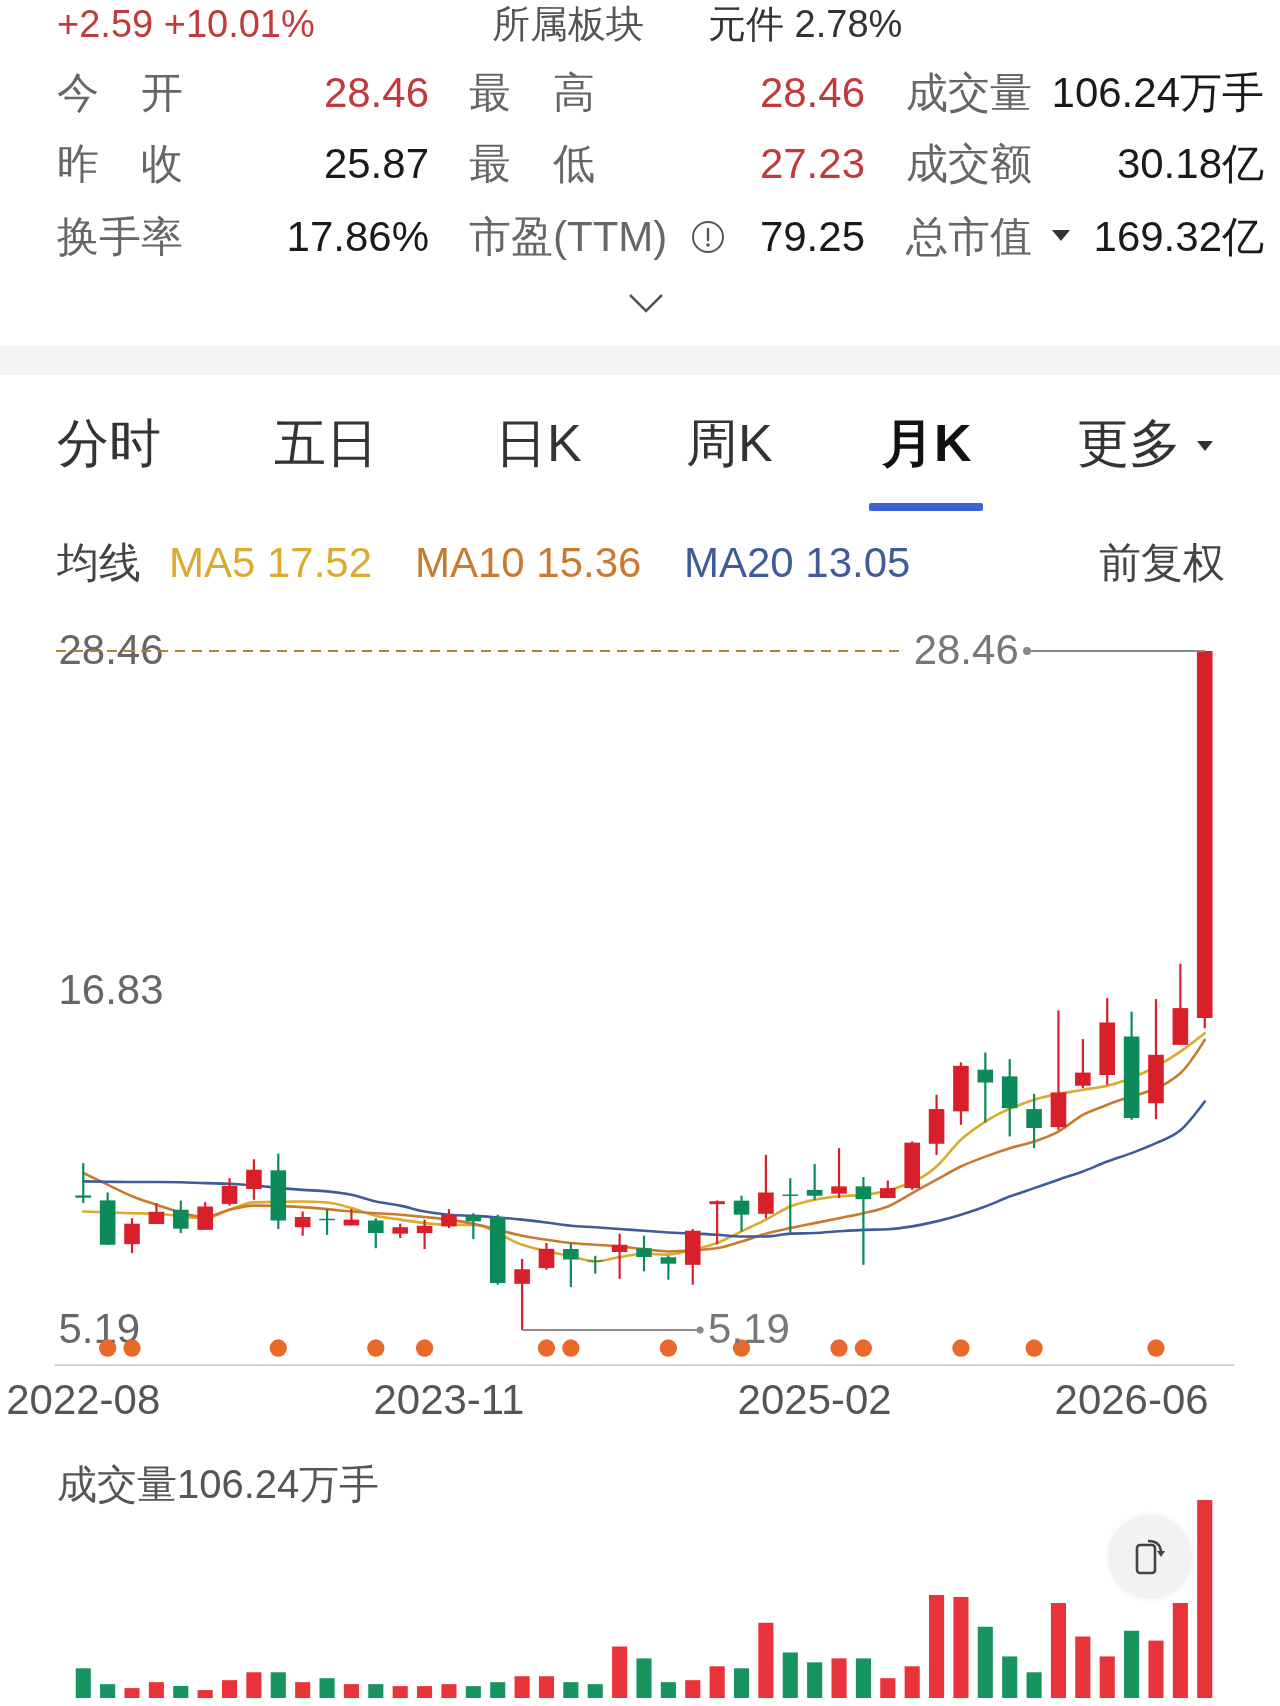 The image size is (1280, 1706). What do you see at coordinates (532, 92) in the screenshot?
I see `text: 最高` at bounding box center [532, 92].